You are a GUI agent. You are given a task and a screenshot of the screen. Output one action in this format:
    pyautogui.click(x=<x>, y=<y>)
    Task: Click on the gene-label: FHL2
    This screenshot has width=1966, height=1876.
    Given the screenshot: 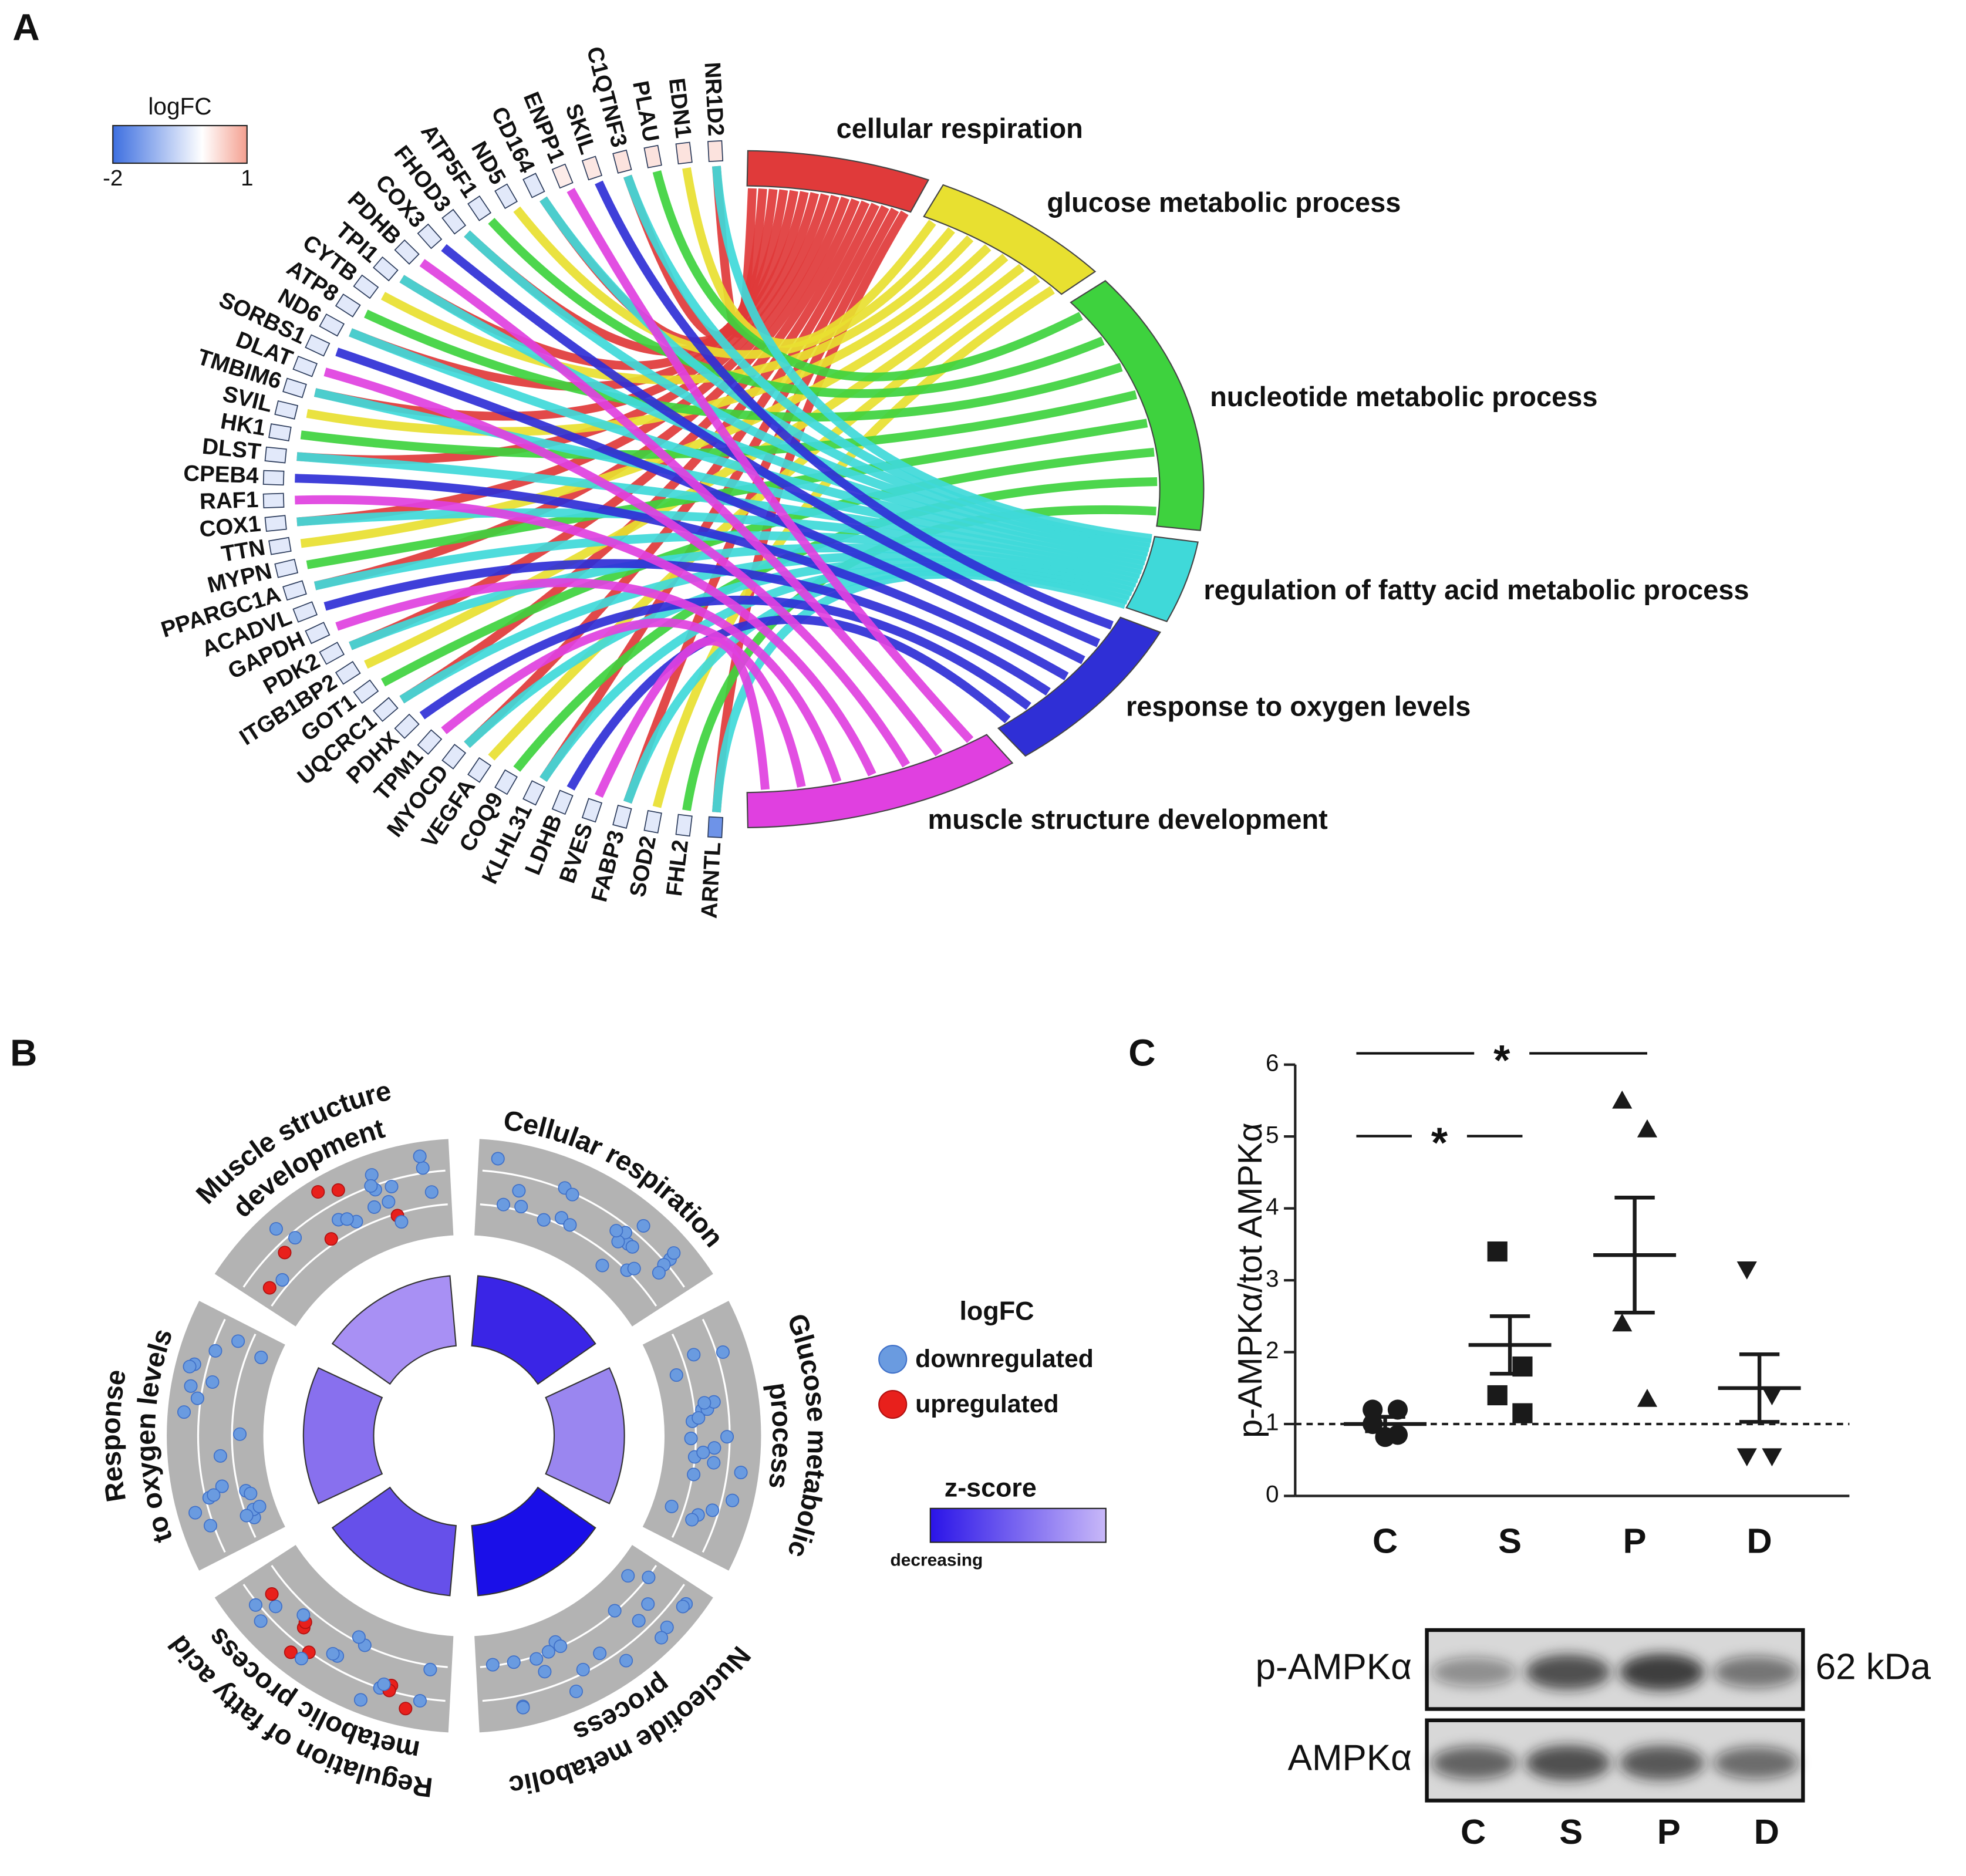 What is the action you would take?
    pyautogui.click(x=677, y=868)
    